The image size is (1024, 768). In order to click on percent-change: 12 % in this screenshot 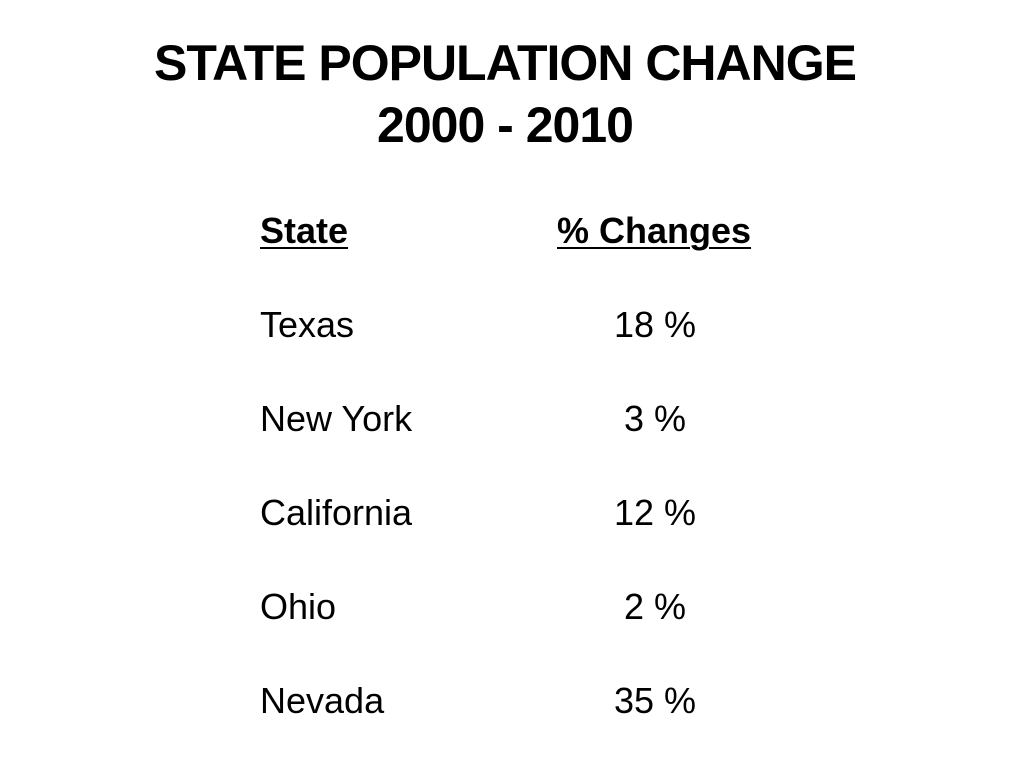, I will do `click(655, 512)`.